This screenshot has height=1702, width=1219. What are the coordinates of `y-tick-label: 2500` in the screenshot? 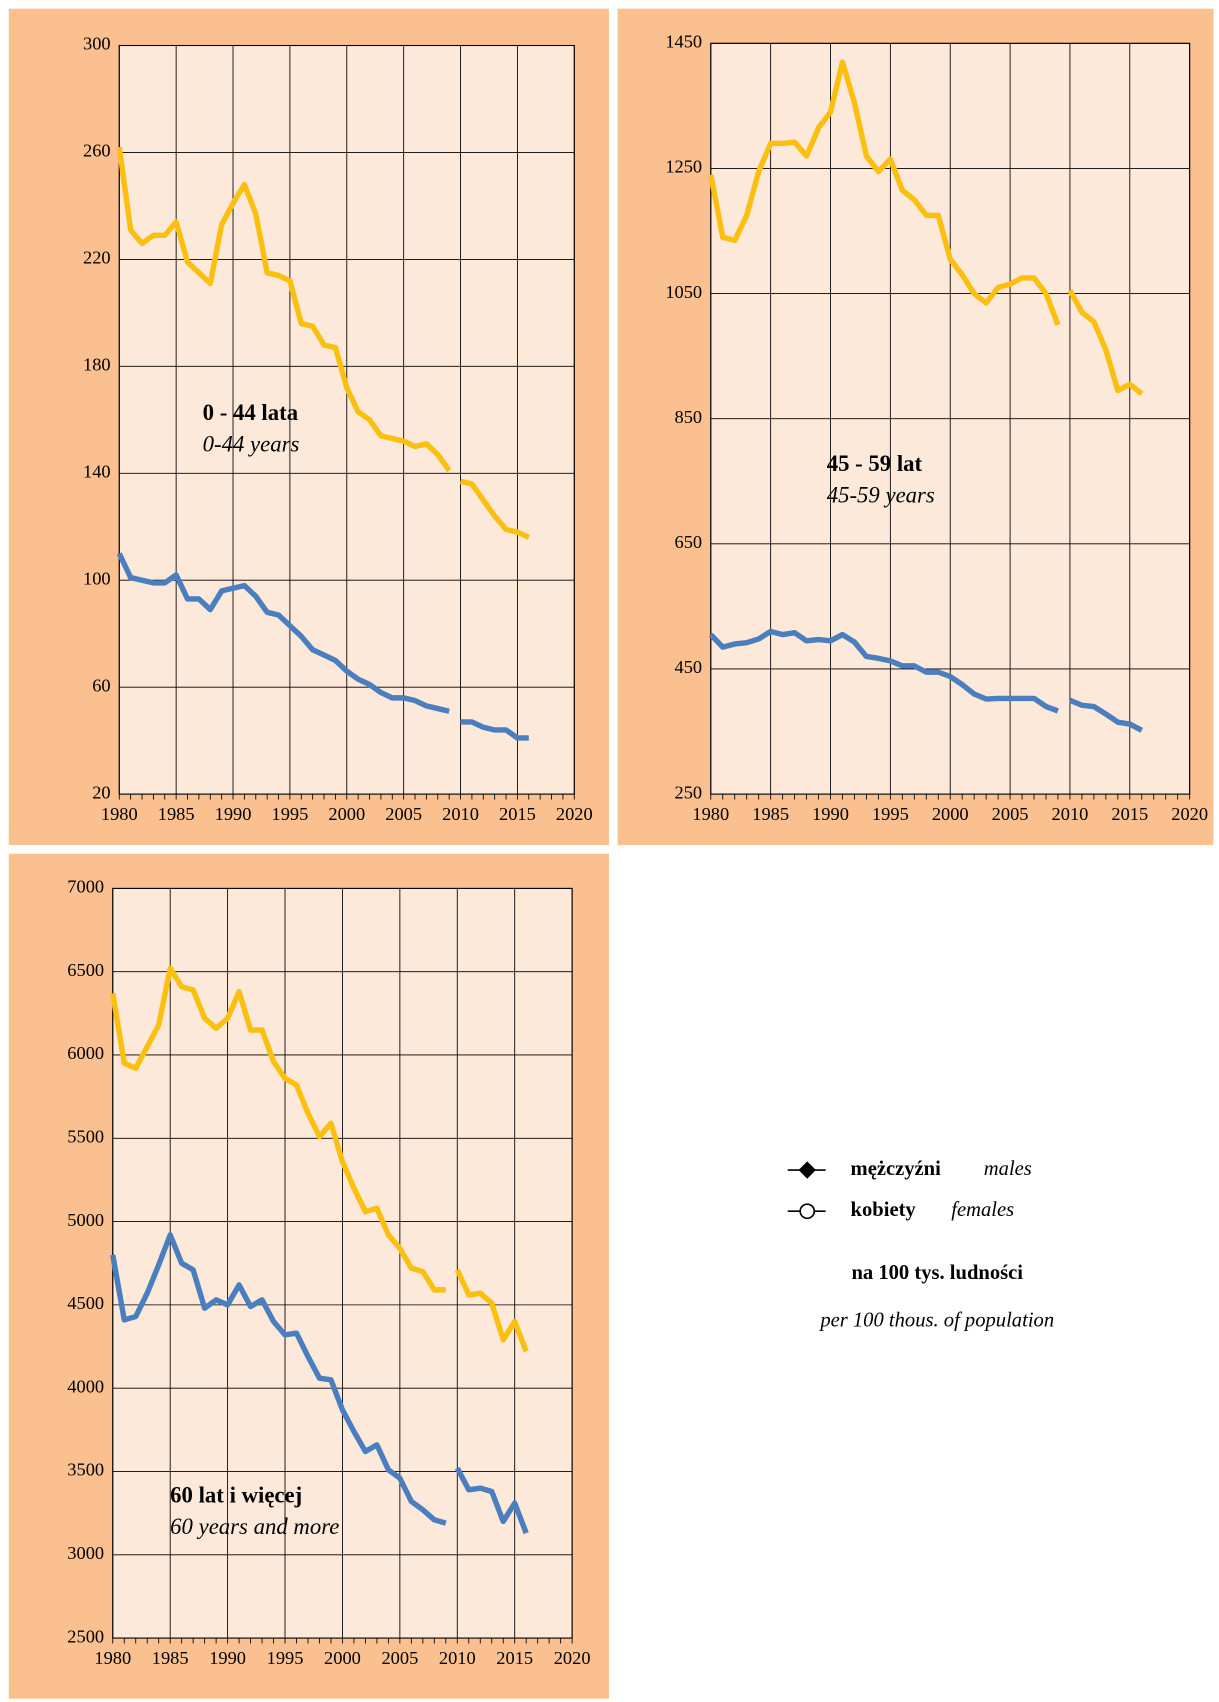 It's located at (85, 1636).